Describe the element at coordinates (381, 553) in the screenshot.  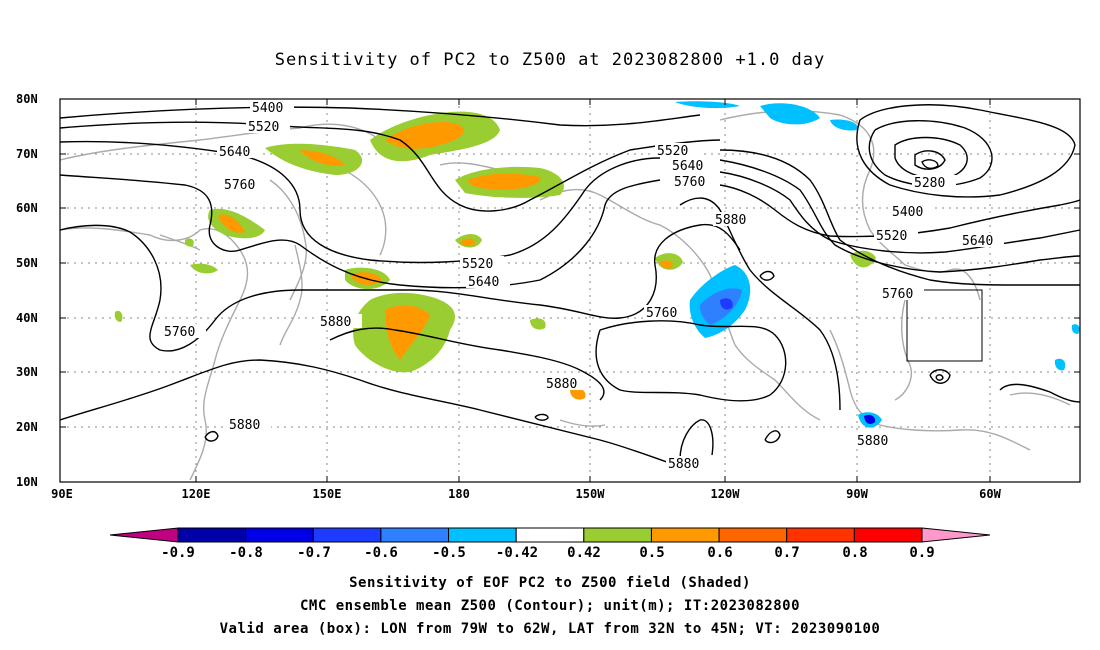
I see `colorbar-label: -0.6` at that location.